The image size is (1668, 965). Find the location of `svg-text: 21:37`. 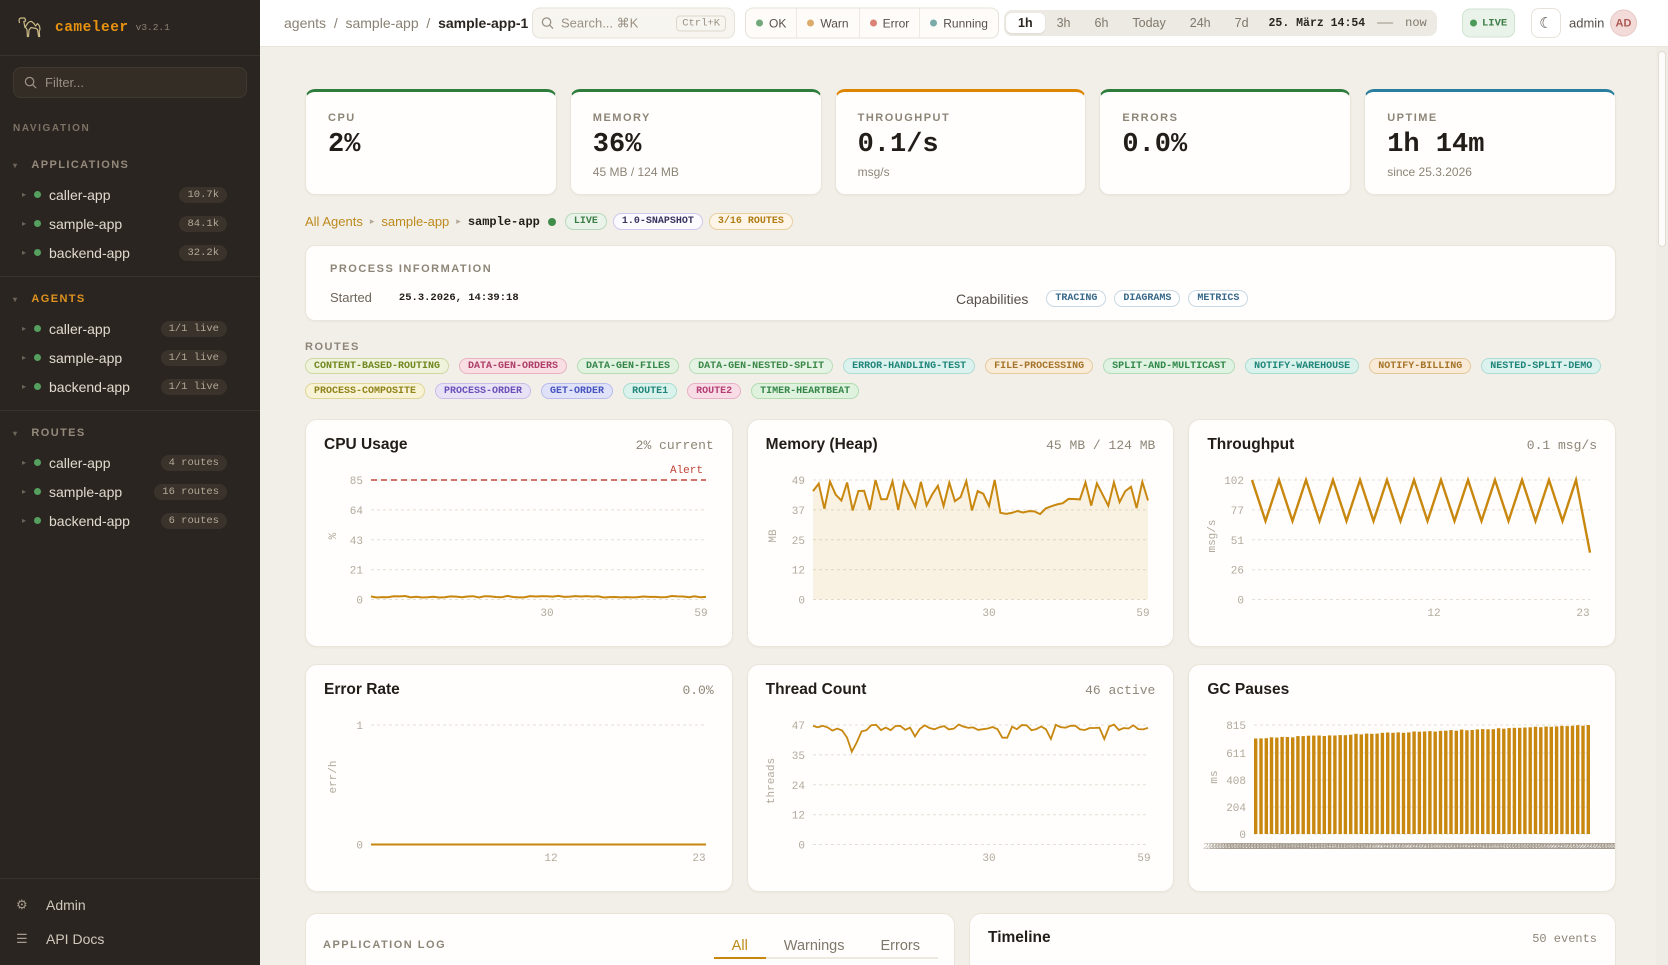

svg-text: 21:37 is located at coordinates (1441, 846).